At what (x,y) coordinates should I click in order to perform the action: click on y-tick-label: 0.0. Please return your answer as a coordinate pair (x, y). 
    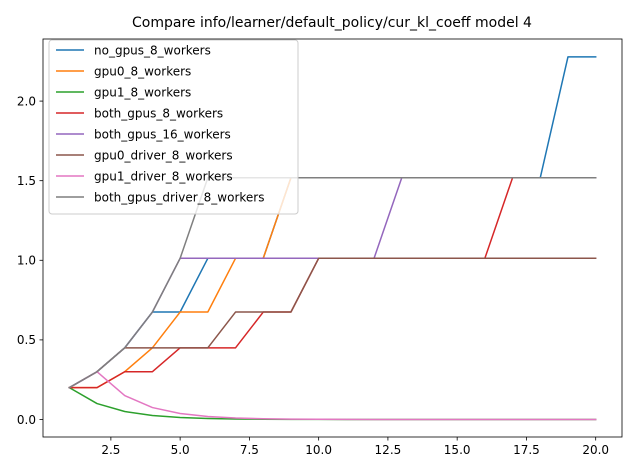
    Looking at the image, I should click on (26, 420).